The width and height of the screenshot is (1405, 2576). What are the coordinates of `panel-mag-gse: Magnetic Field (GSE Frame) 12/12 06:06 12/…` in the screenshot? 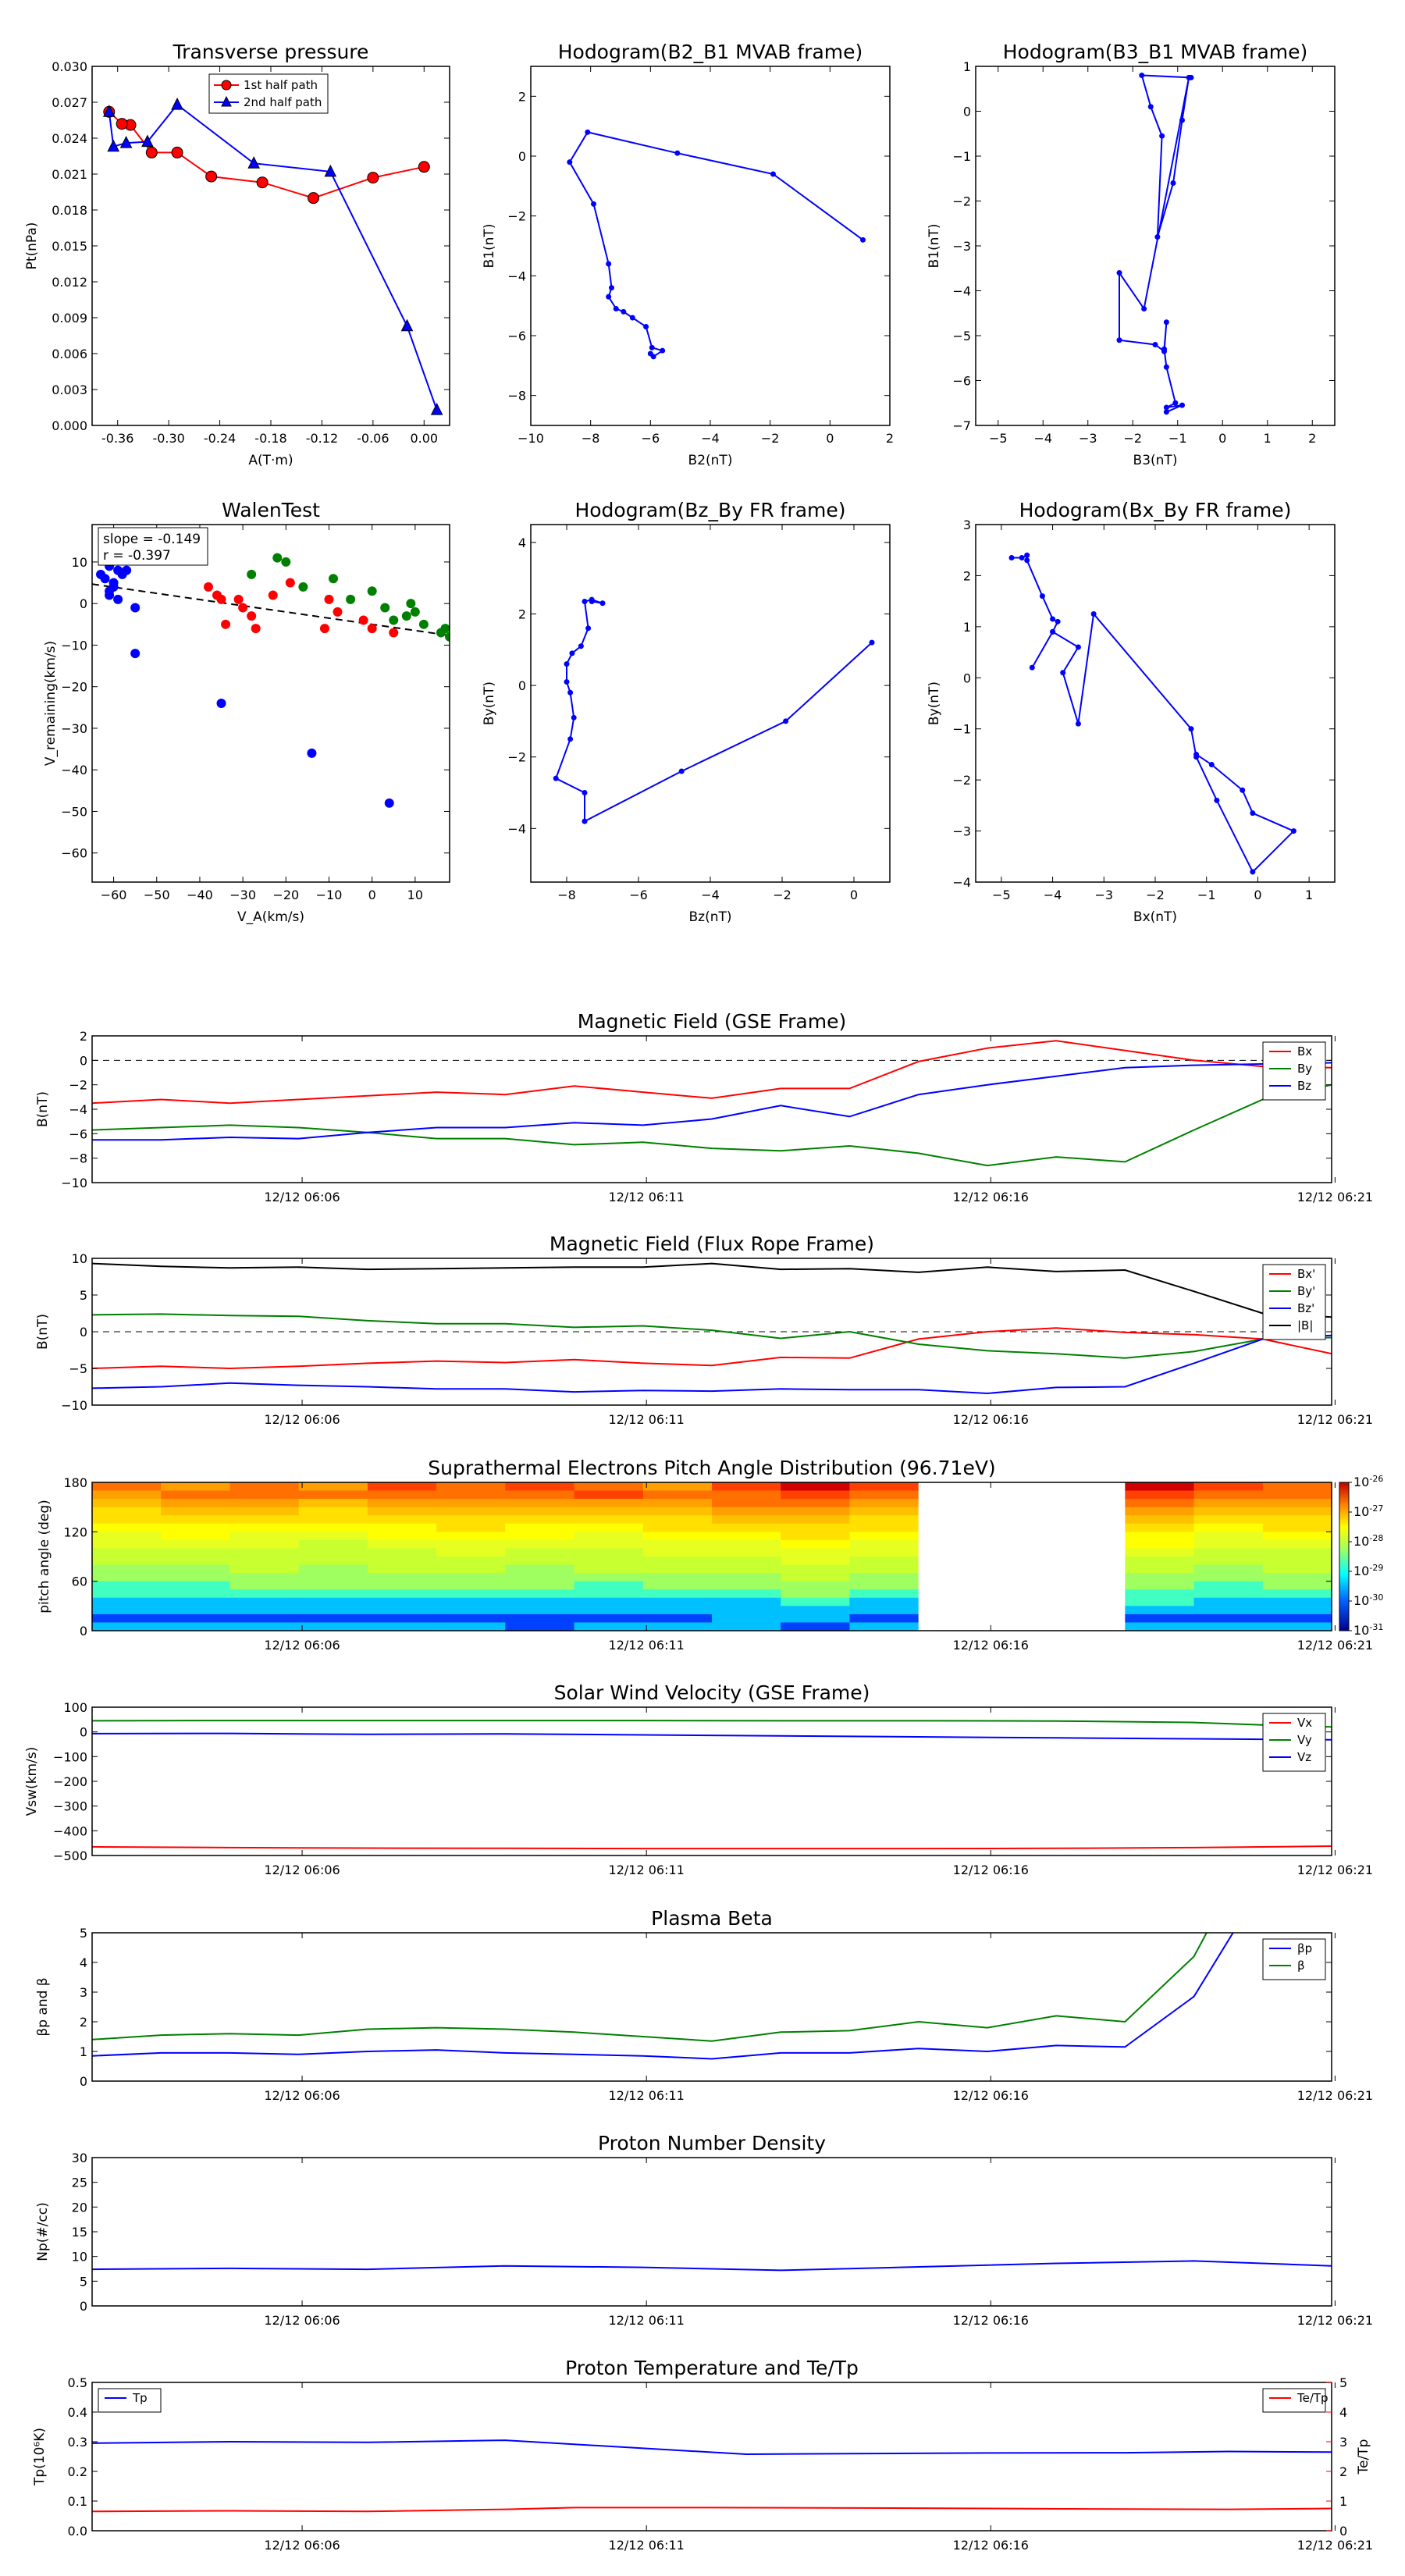 It's located at (704, 1107).